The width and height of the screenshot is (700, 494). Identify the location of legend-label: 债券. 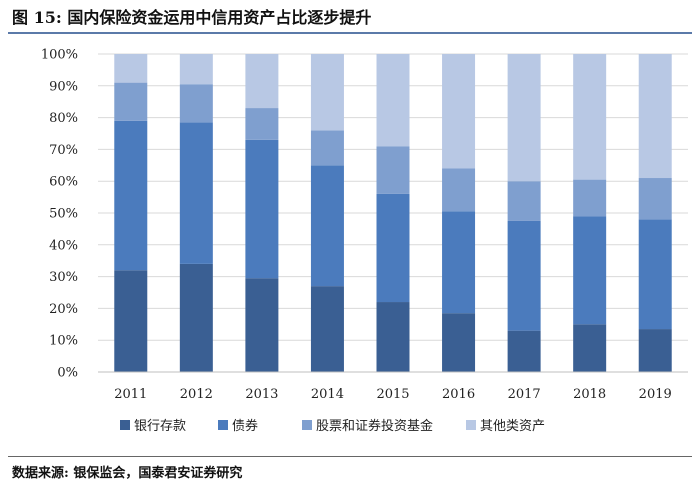
(245, 426).